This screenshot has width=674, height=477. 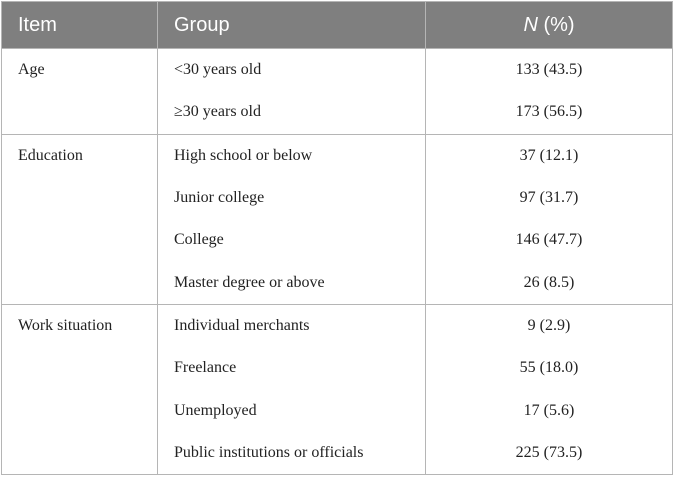 What do you see at coordinates (549, 155) in the screenshot?
I see `value-cell: 37 (12.1)` at bounding box center [549, 155].